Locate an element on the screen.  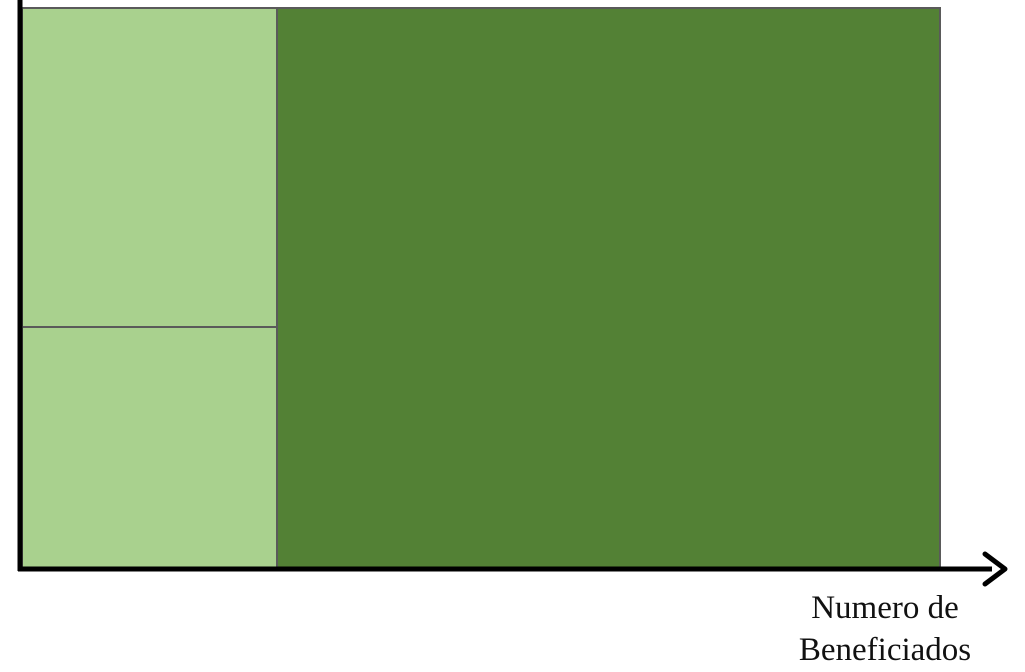
x-axis-label-line-2: Beneficiados is located at coordinates (885, 650).